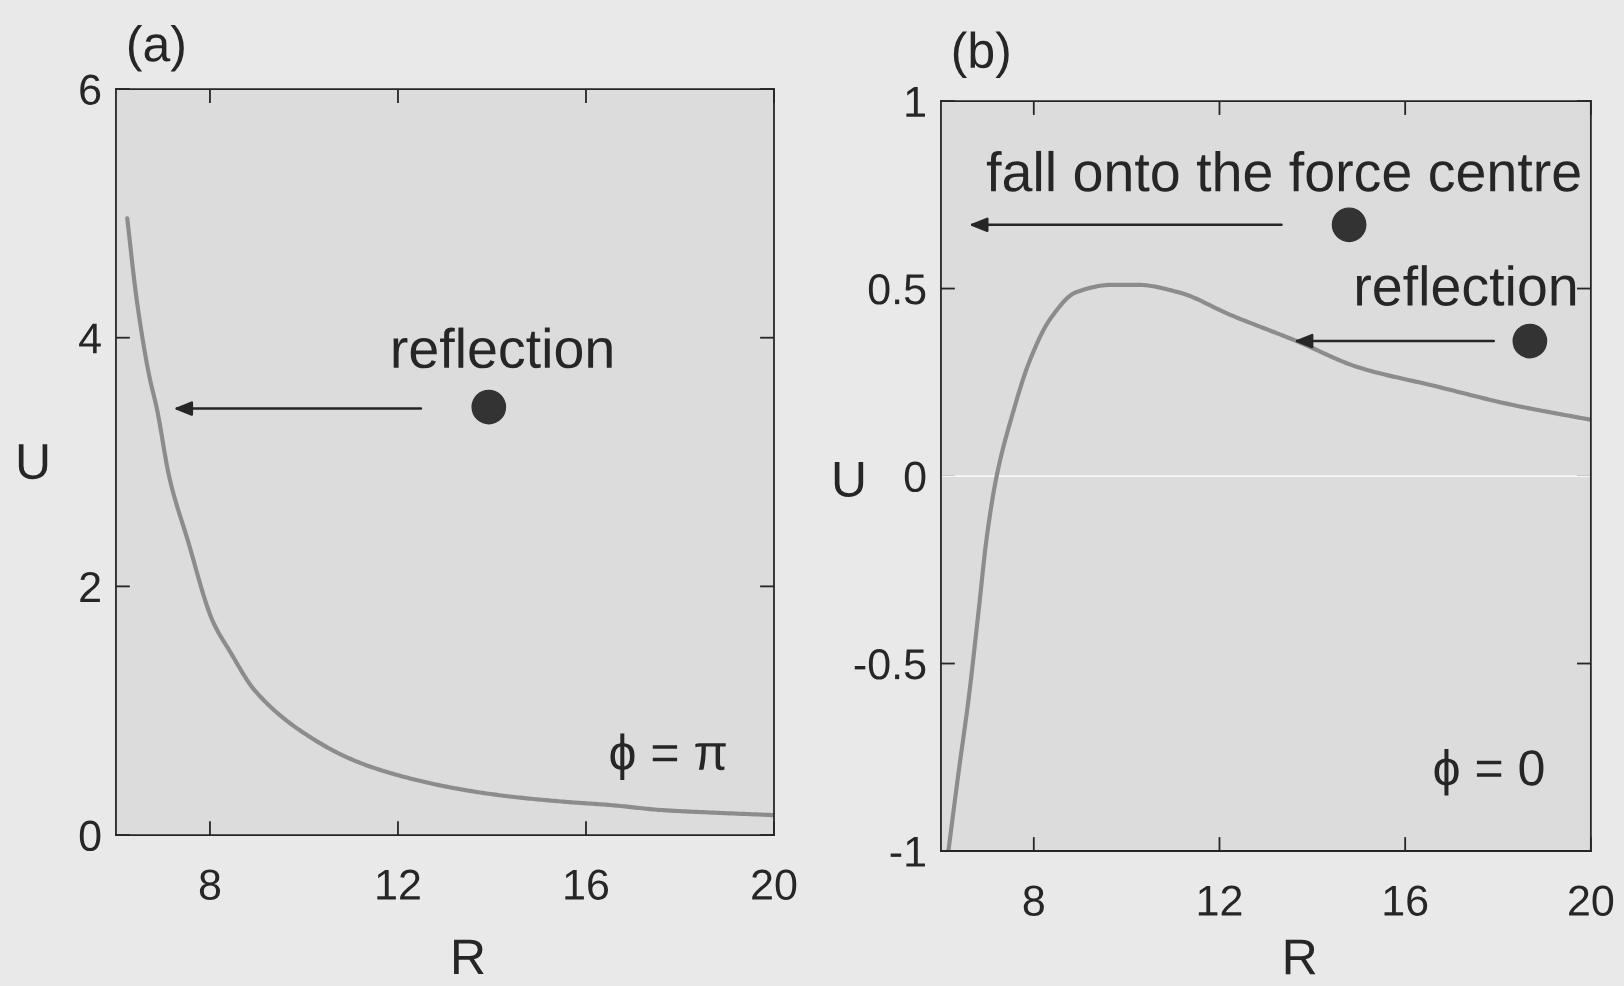 This screenshot has height=986, width=1624. I want to click on y-tick-label: -0.5, so click(890, 664).